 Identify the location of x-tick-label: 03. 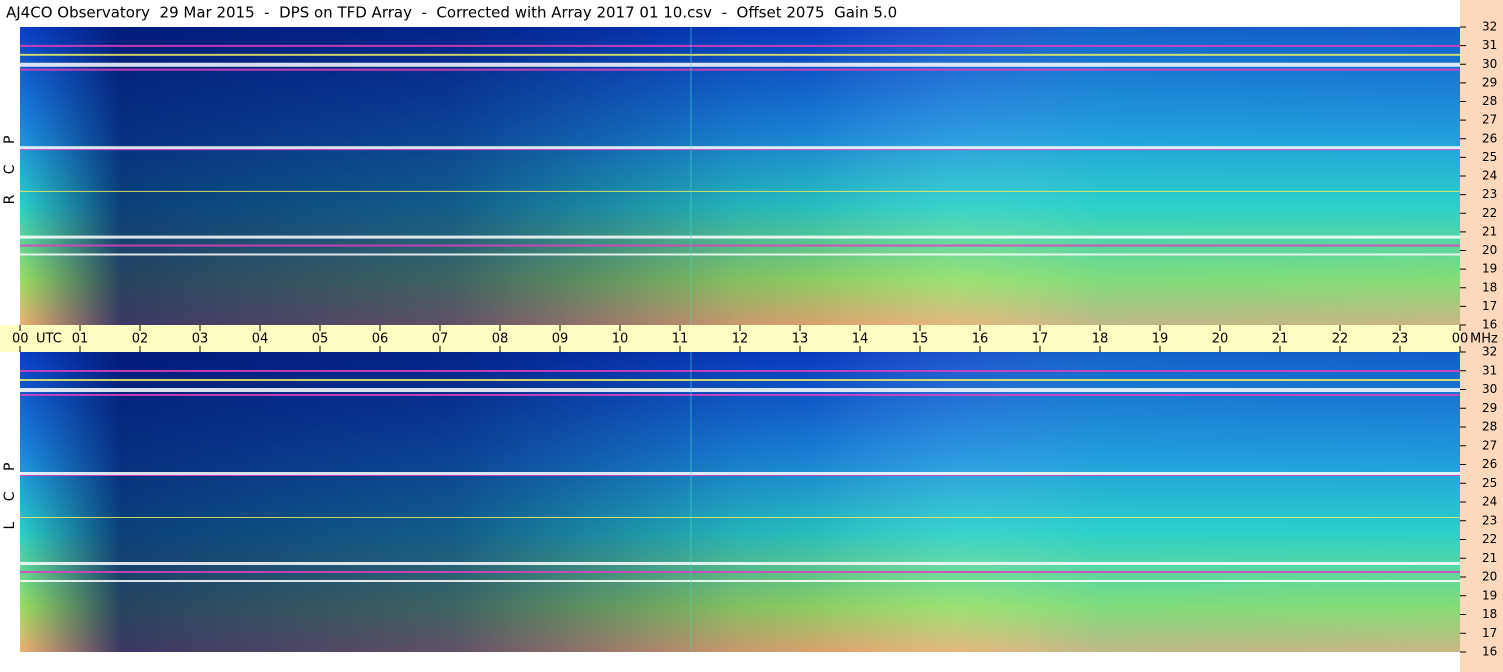
(200, 339).